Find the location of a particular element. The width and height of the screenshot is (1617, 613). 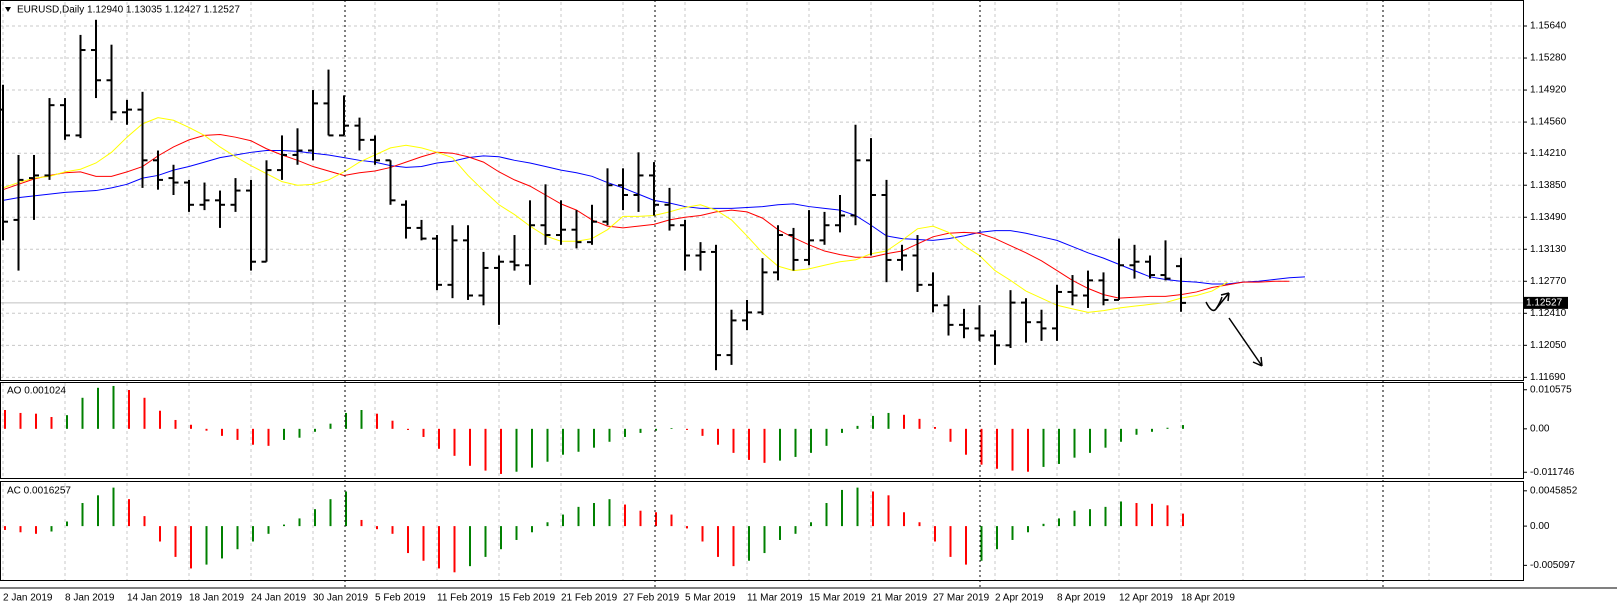

x-tick-label: 18 Apr 2019 is located at coordinates (1208, 598).